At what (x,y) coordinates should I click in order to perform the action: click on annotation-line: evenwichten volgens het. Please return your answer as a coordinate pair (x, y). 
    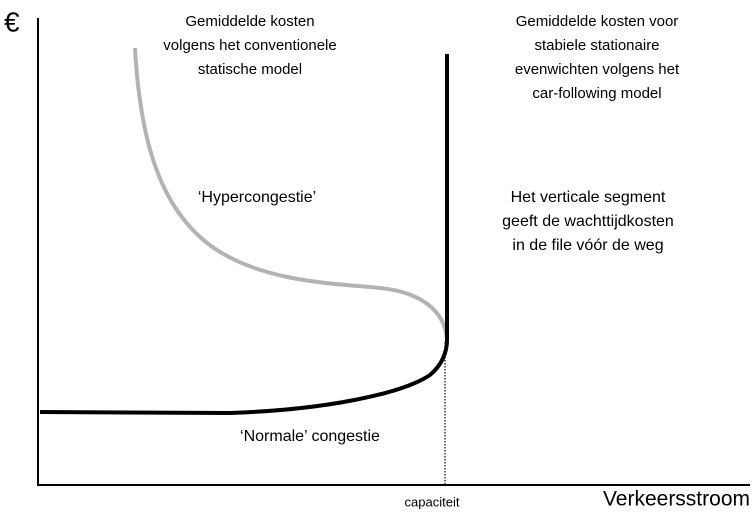
    Looking at the image, I should click on (597, 69).